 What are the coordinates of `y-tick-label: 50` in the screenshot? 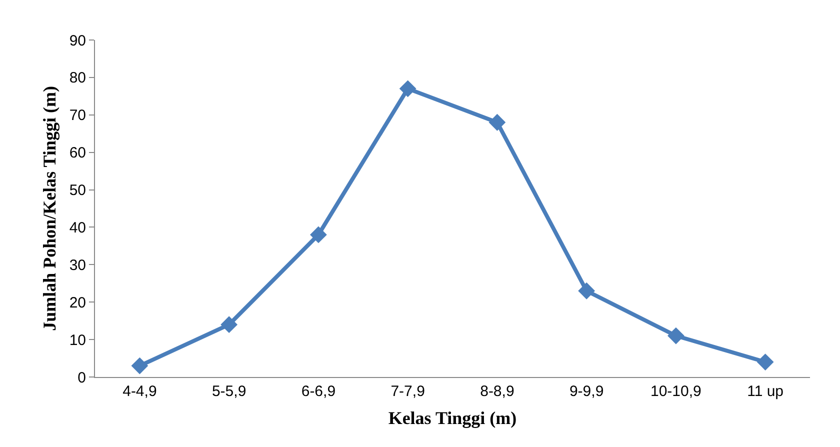 It's located at (77, 191).